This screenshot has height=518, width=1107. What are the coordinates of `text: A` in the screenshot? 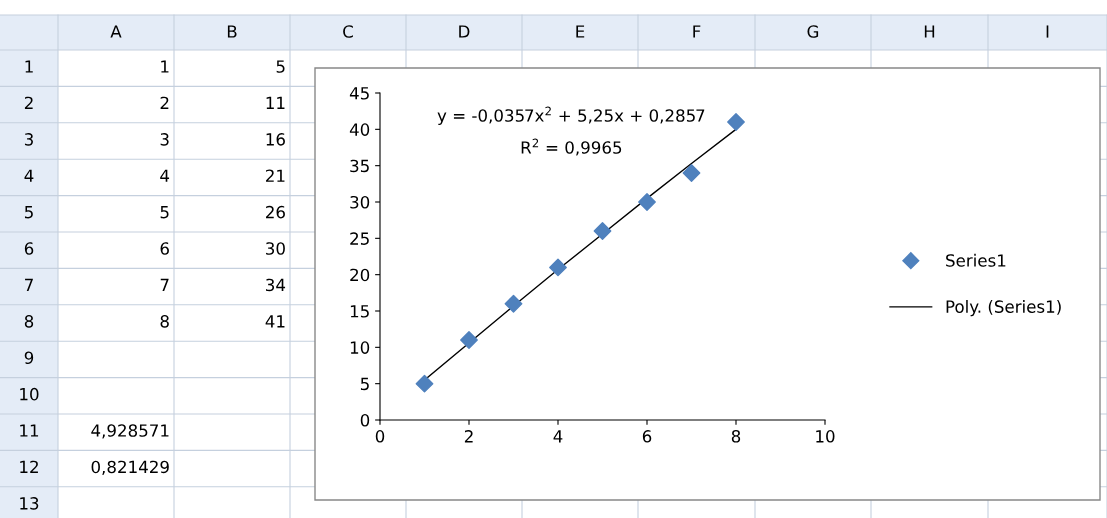 It's located at (116, 31).